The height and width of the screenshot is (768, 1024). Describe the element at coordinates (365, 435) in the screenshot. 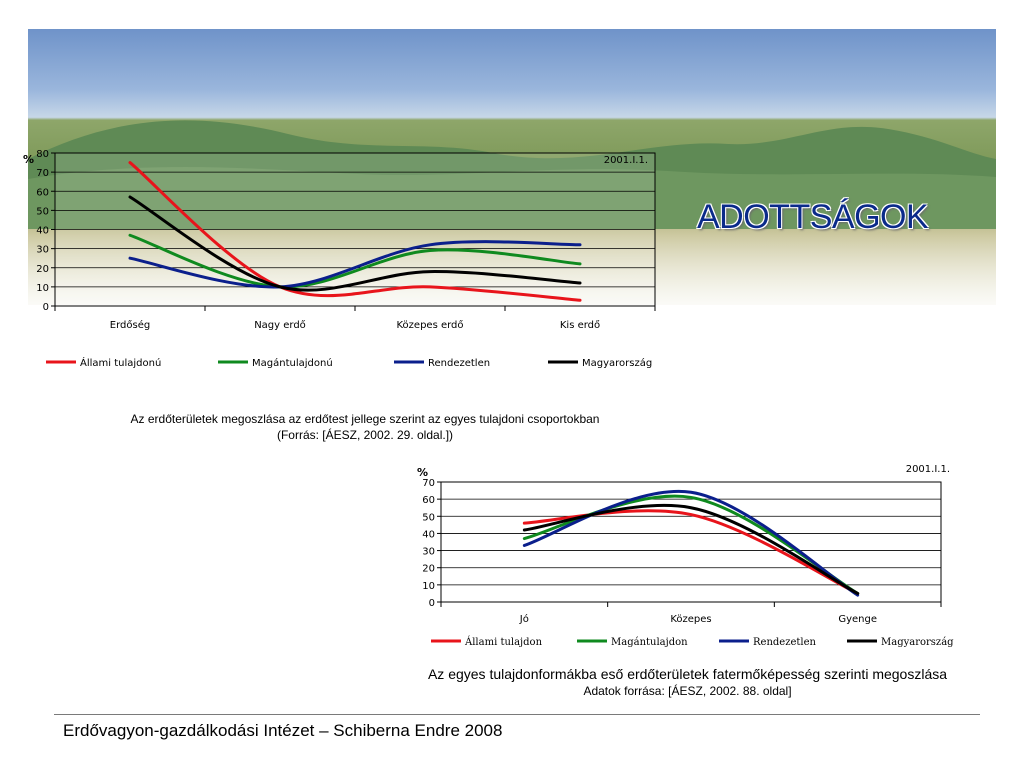

I see `chart1-caption-source: (Forrás: [ÁESZ, 2002. 29. oldal.])` at that location.